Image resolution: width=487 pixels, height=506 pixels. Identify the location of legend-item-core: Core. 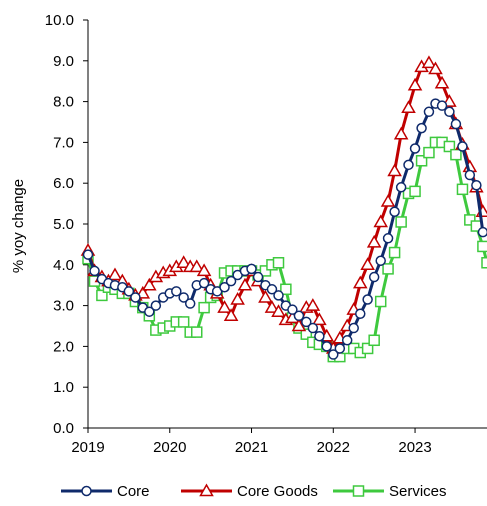
(105, 491).